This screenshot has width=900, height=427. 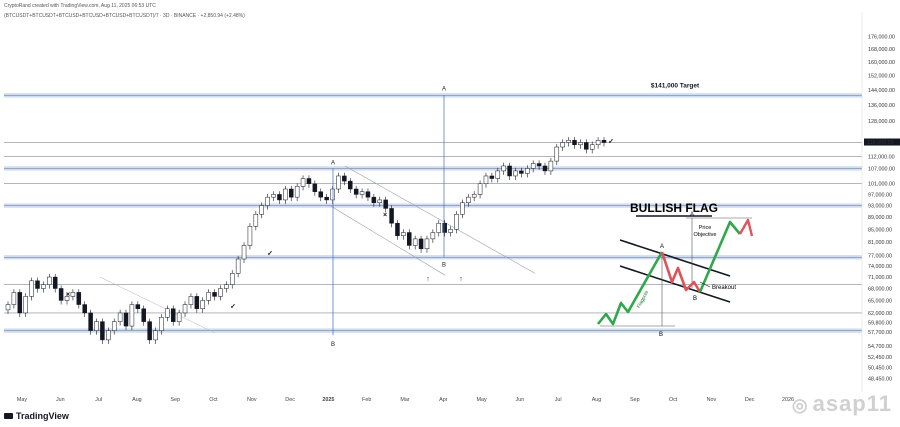 I want to click on point-a-right: A, so click(x=444, y=89).